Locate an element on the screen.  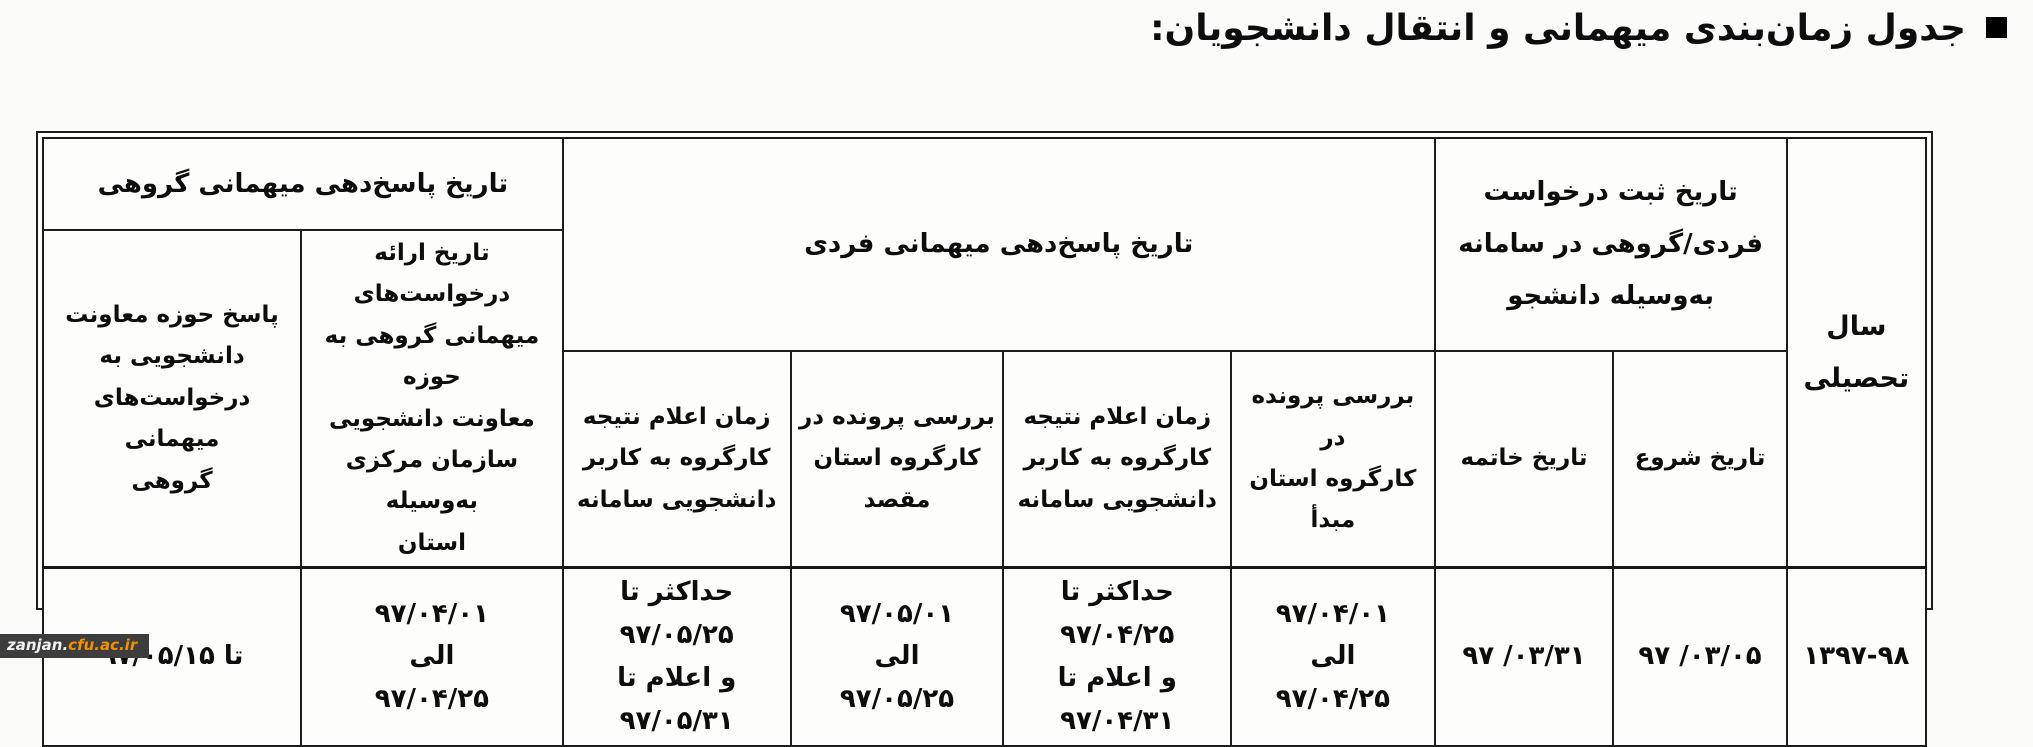
header-cell-group-guest-response: تاریخ پاسخ‌دهی میهمانی گروهی is located at coordinates (303, 184).